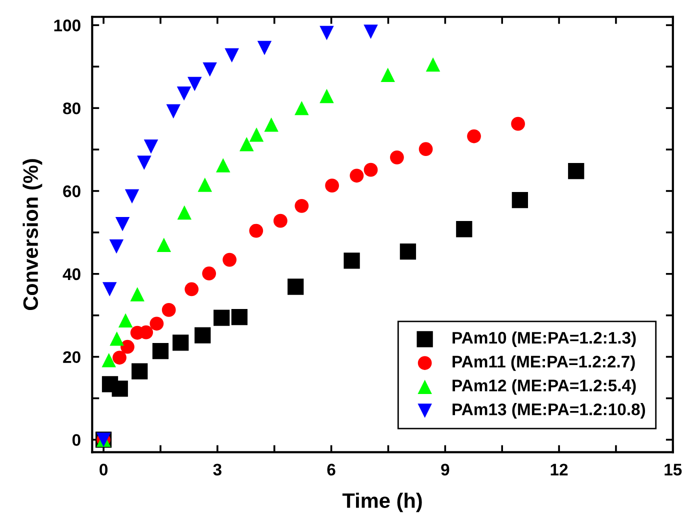 The image size is (693, 527). I want to click on x-tick-label: 3, so click(217, 470).